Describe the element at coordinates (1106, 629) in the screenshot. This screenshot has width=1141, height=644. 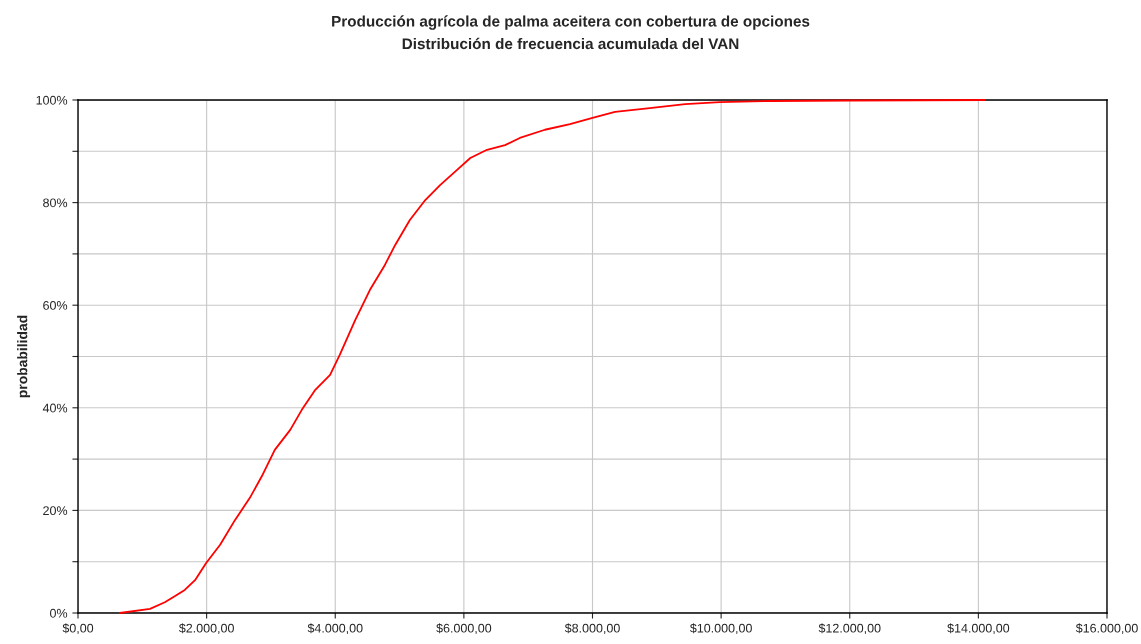
I see `x-tick-label: $16.000,00` at that location.